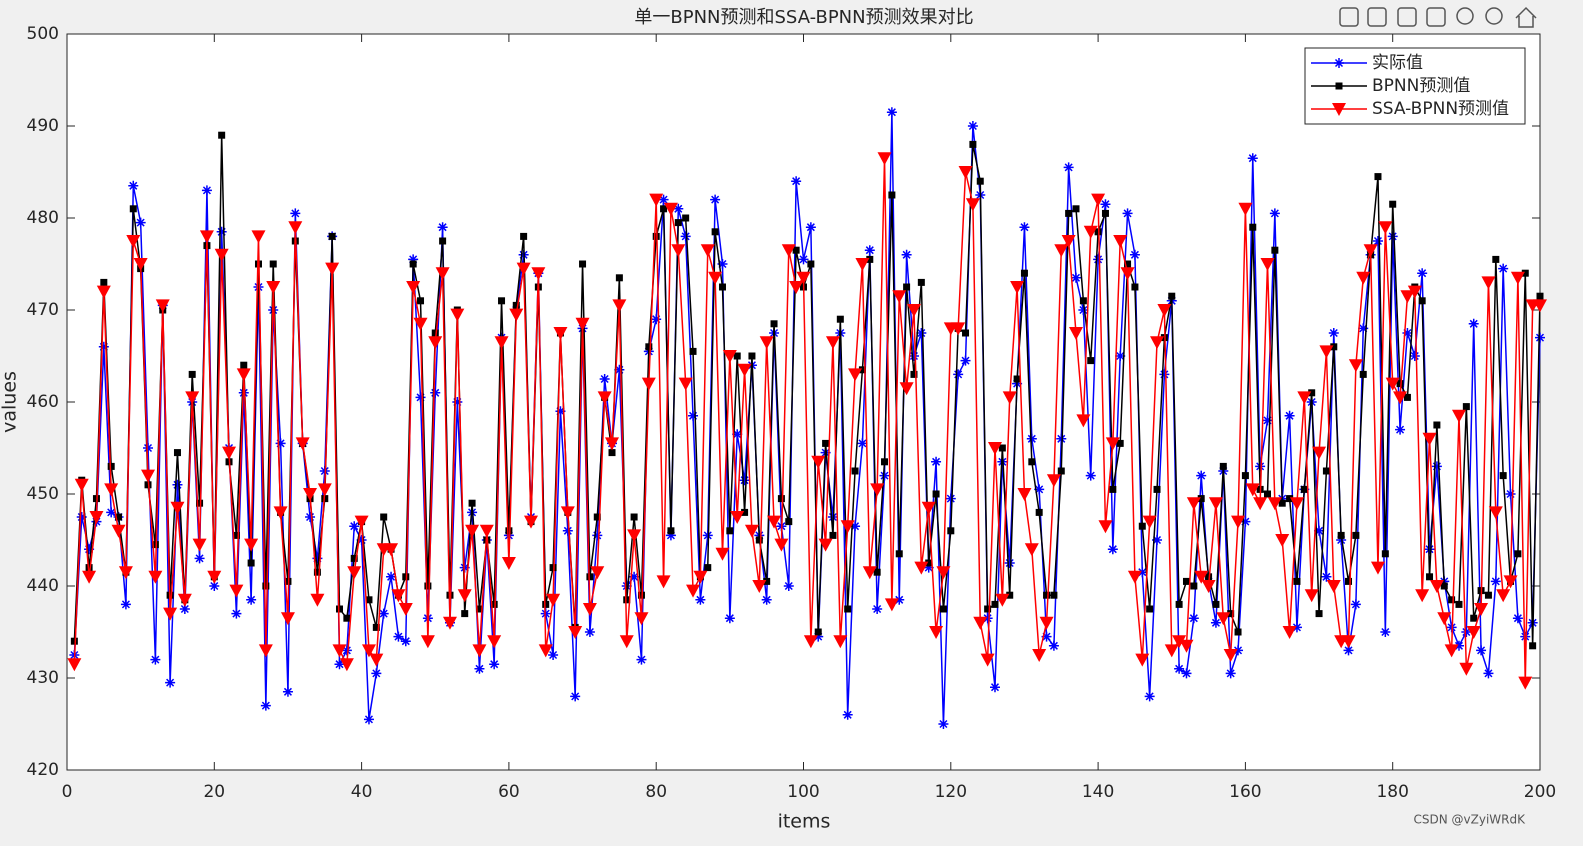  What do you see at coordinates (1098, 792) in the screenshot?
I see `x-tick-label: 140` at bounding box center [1098, 792].